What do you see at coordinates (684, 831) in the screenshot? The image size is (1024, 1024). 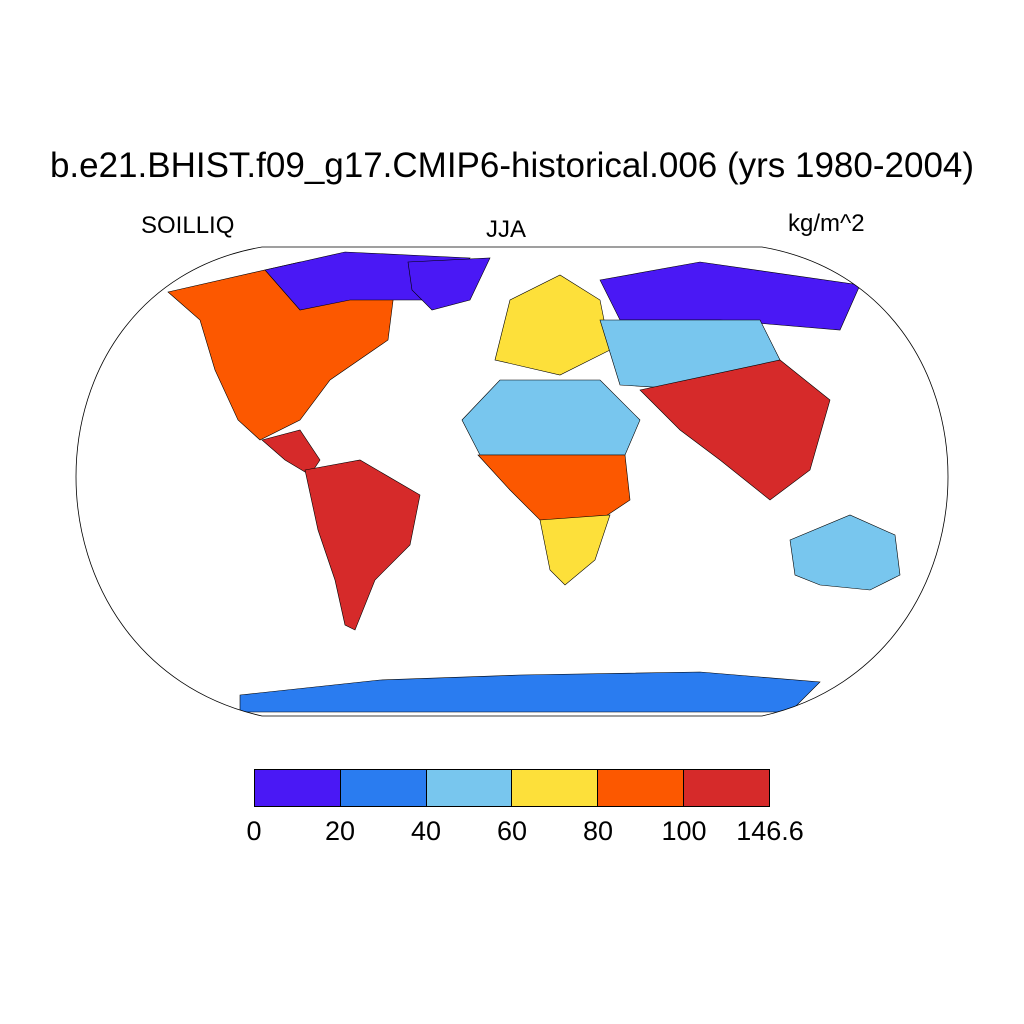 I see `colorbar-tick: 100` at bounding box center [684, 831].